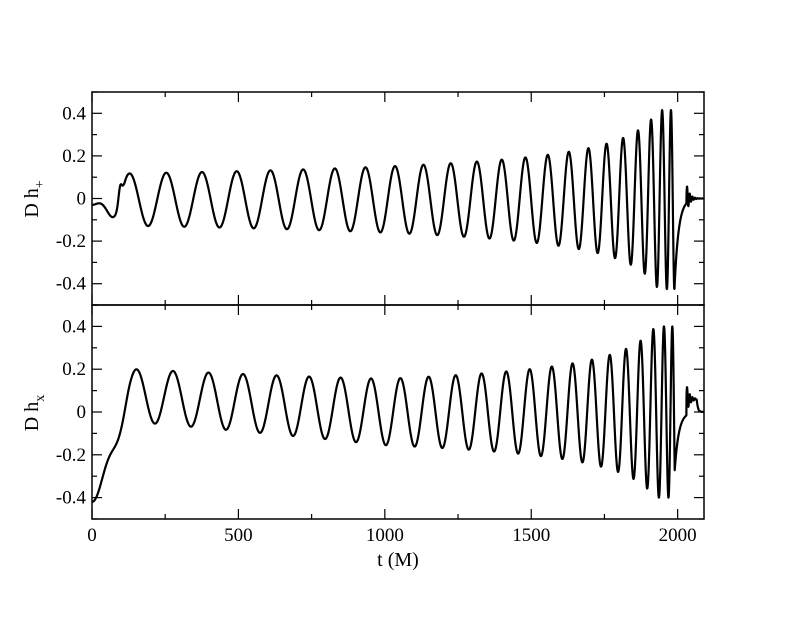  I want to click on top-ytick-label: 0, so click(82, 199).